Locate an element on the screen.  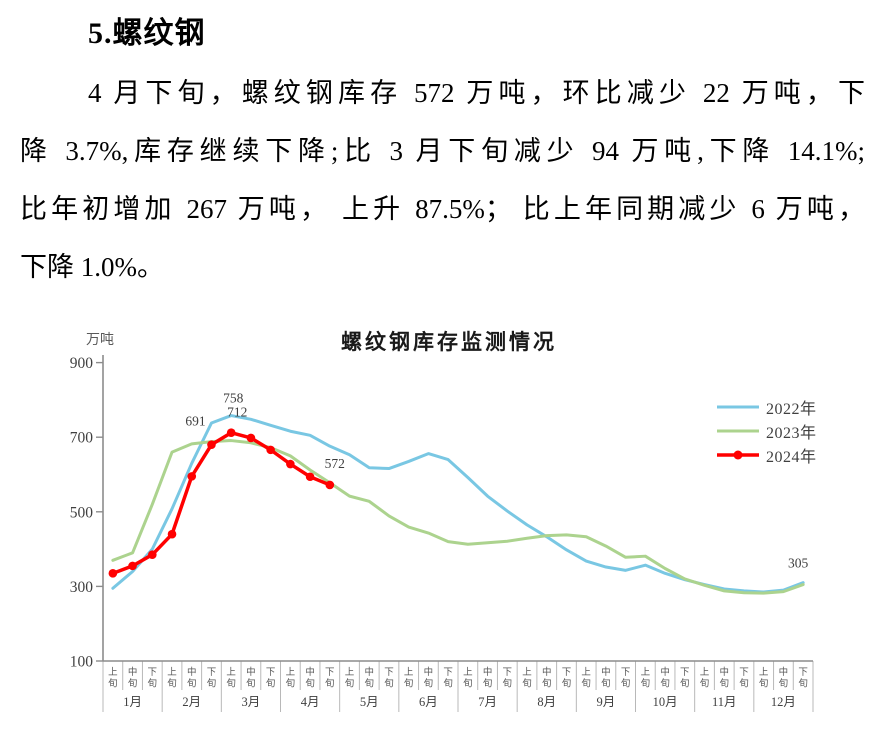
y-tick-label: 900 is located at coordinates (82, 363).